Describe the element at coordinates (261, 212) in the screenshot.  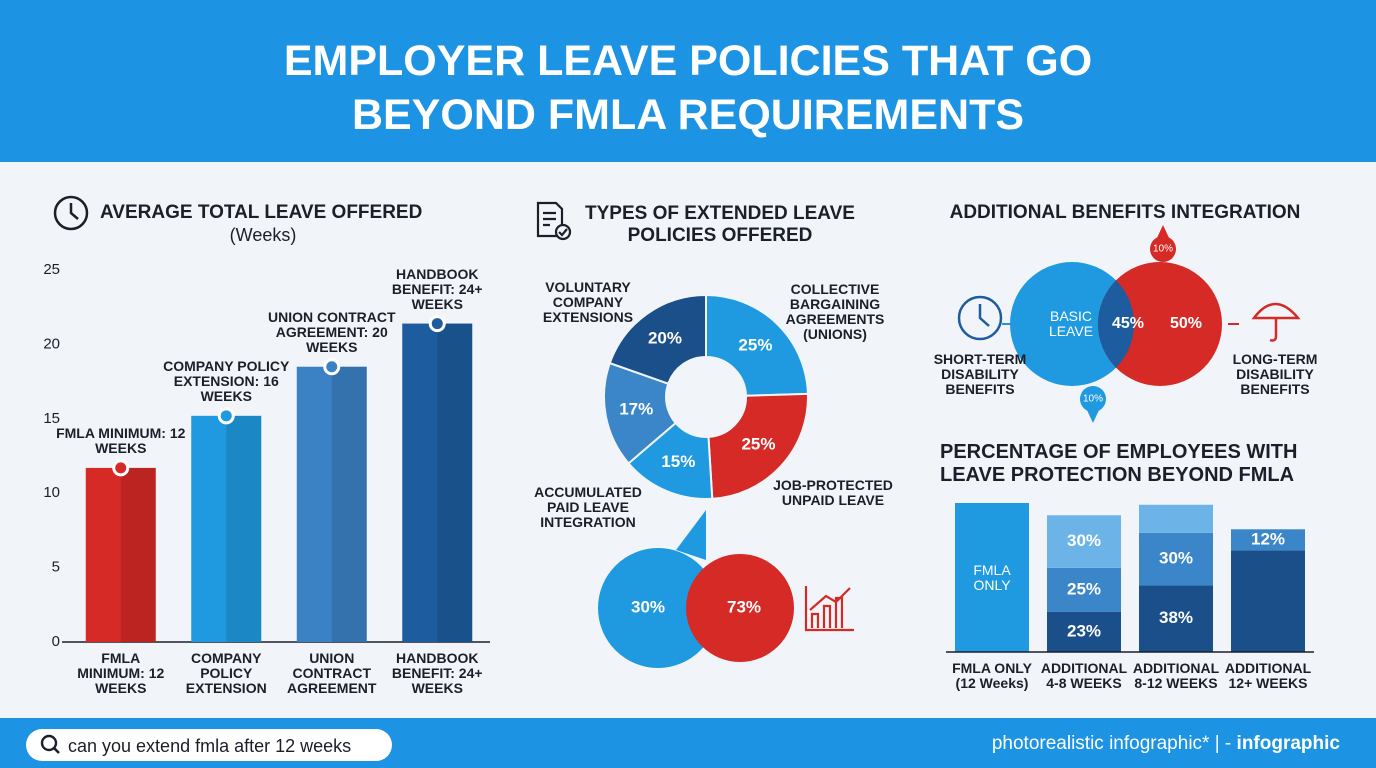
I see `chart-title: AVERAGE TOTAL LEAVE OFFERED` at that location.